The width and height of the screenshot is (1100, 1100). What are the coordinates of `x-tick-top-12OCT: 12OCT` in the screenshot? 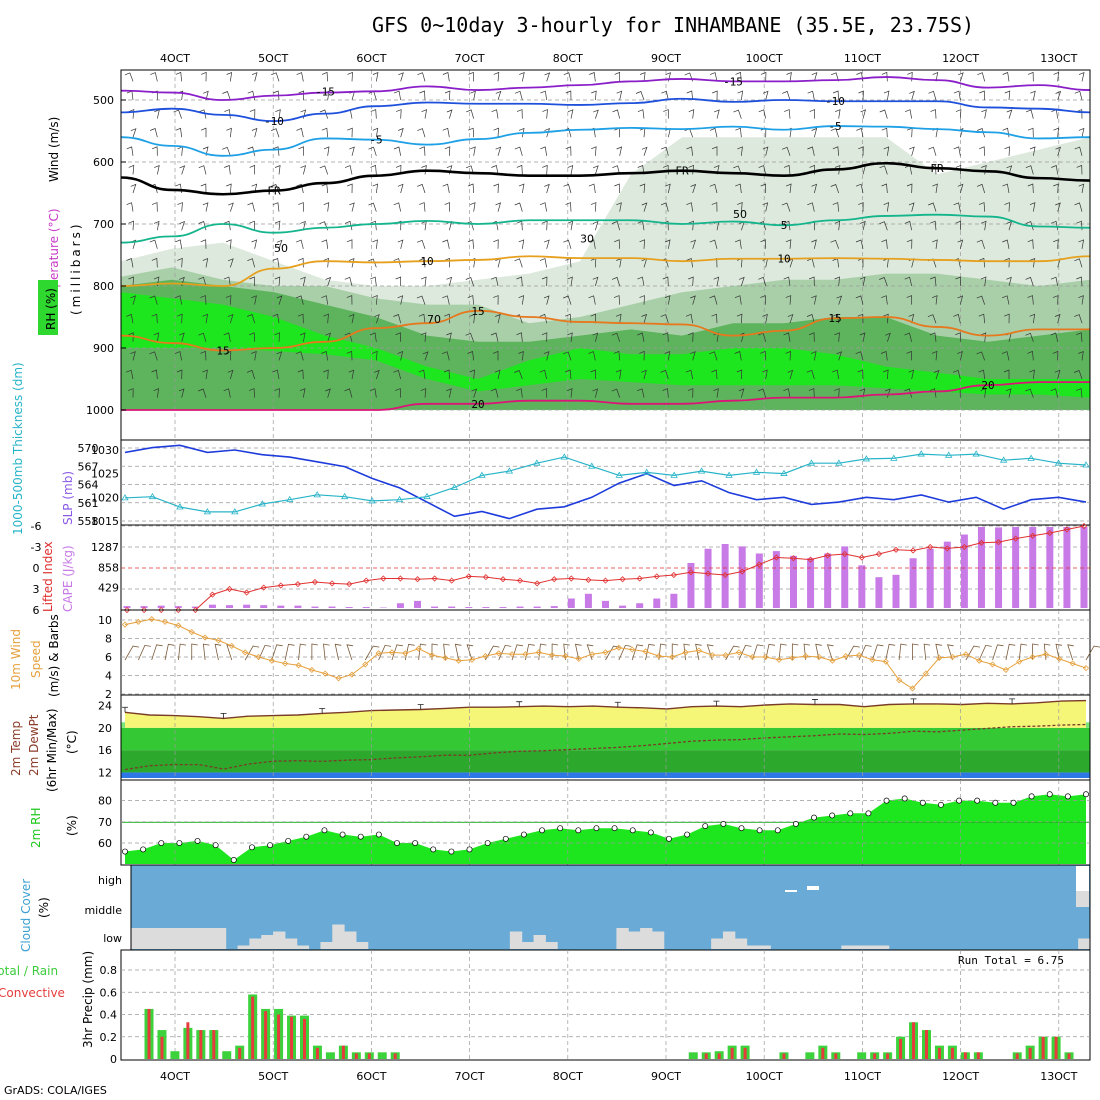 It's located at (960, 58).